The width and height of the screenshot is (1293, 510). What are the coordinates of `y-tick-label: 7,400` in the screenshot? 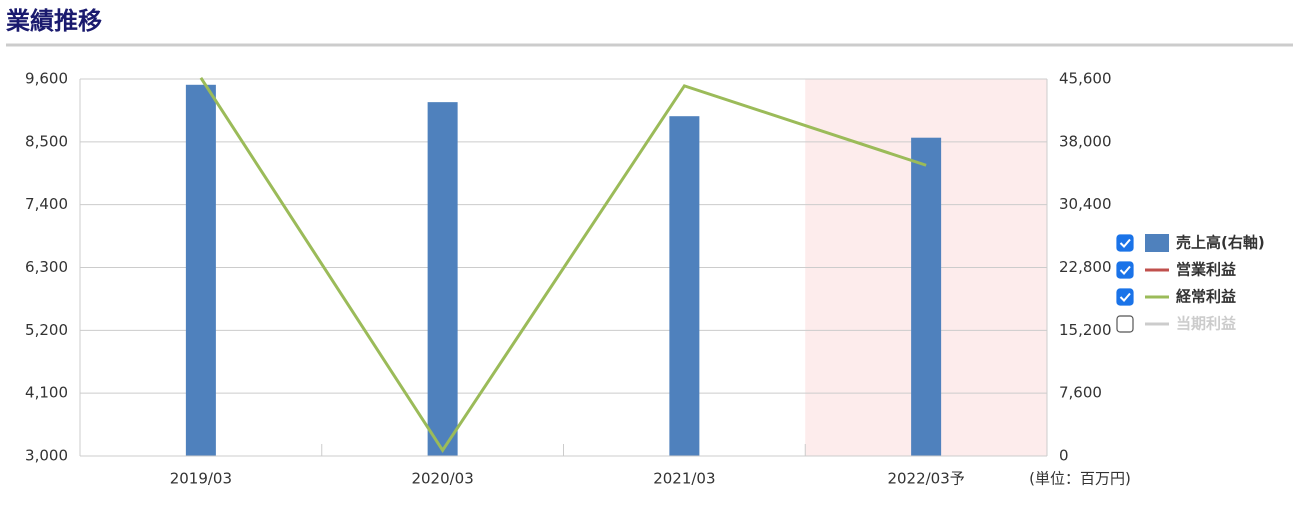 It's located at (46, 204).